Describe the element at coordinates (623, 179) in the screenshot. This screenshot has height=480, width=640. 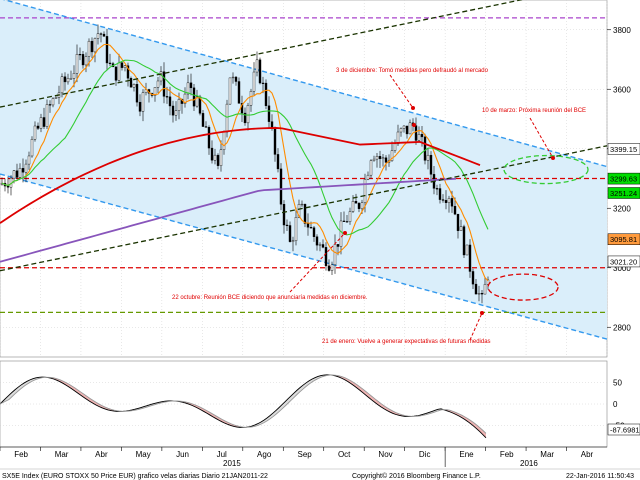
I see `price-label-text: 3299.63` at that location.